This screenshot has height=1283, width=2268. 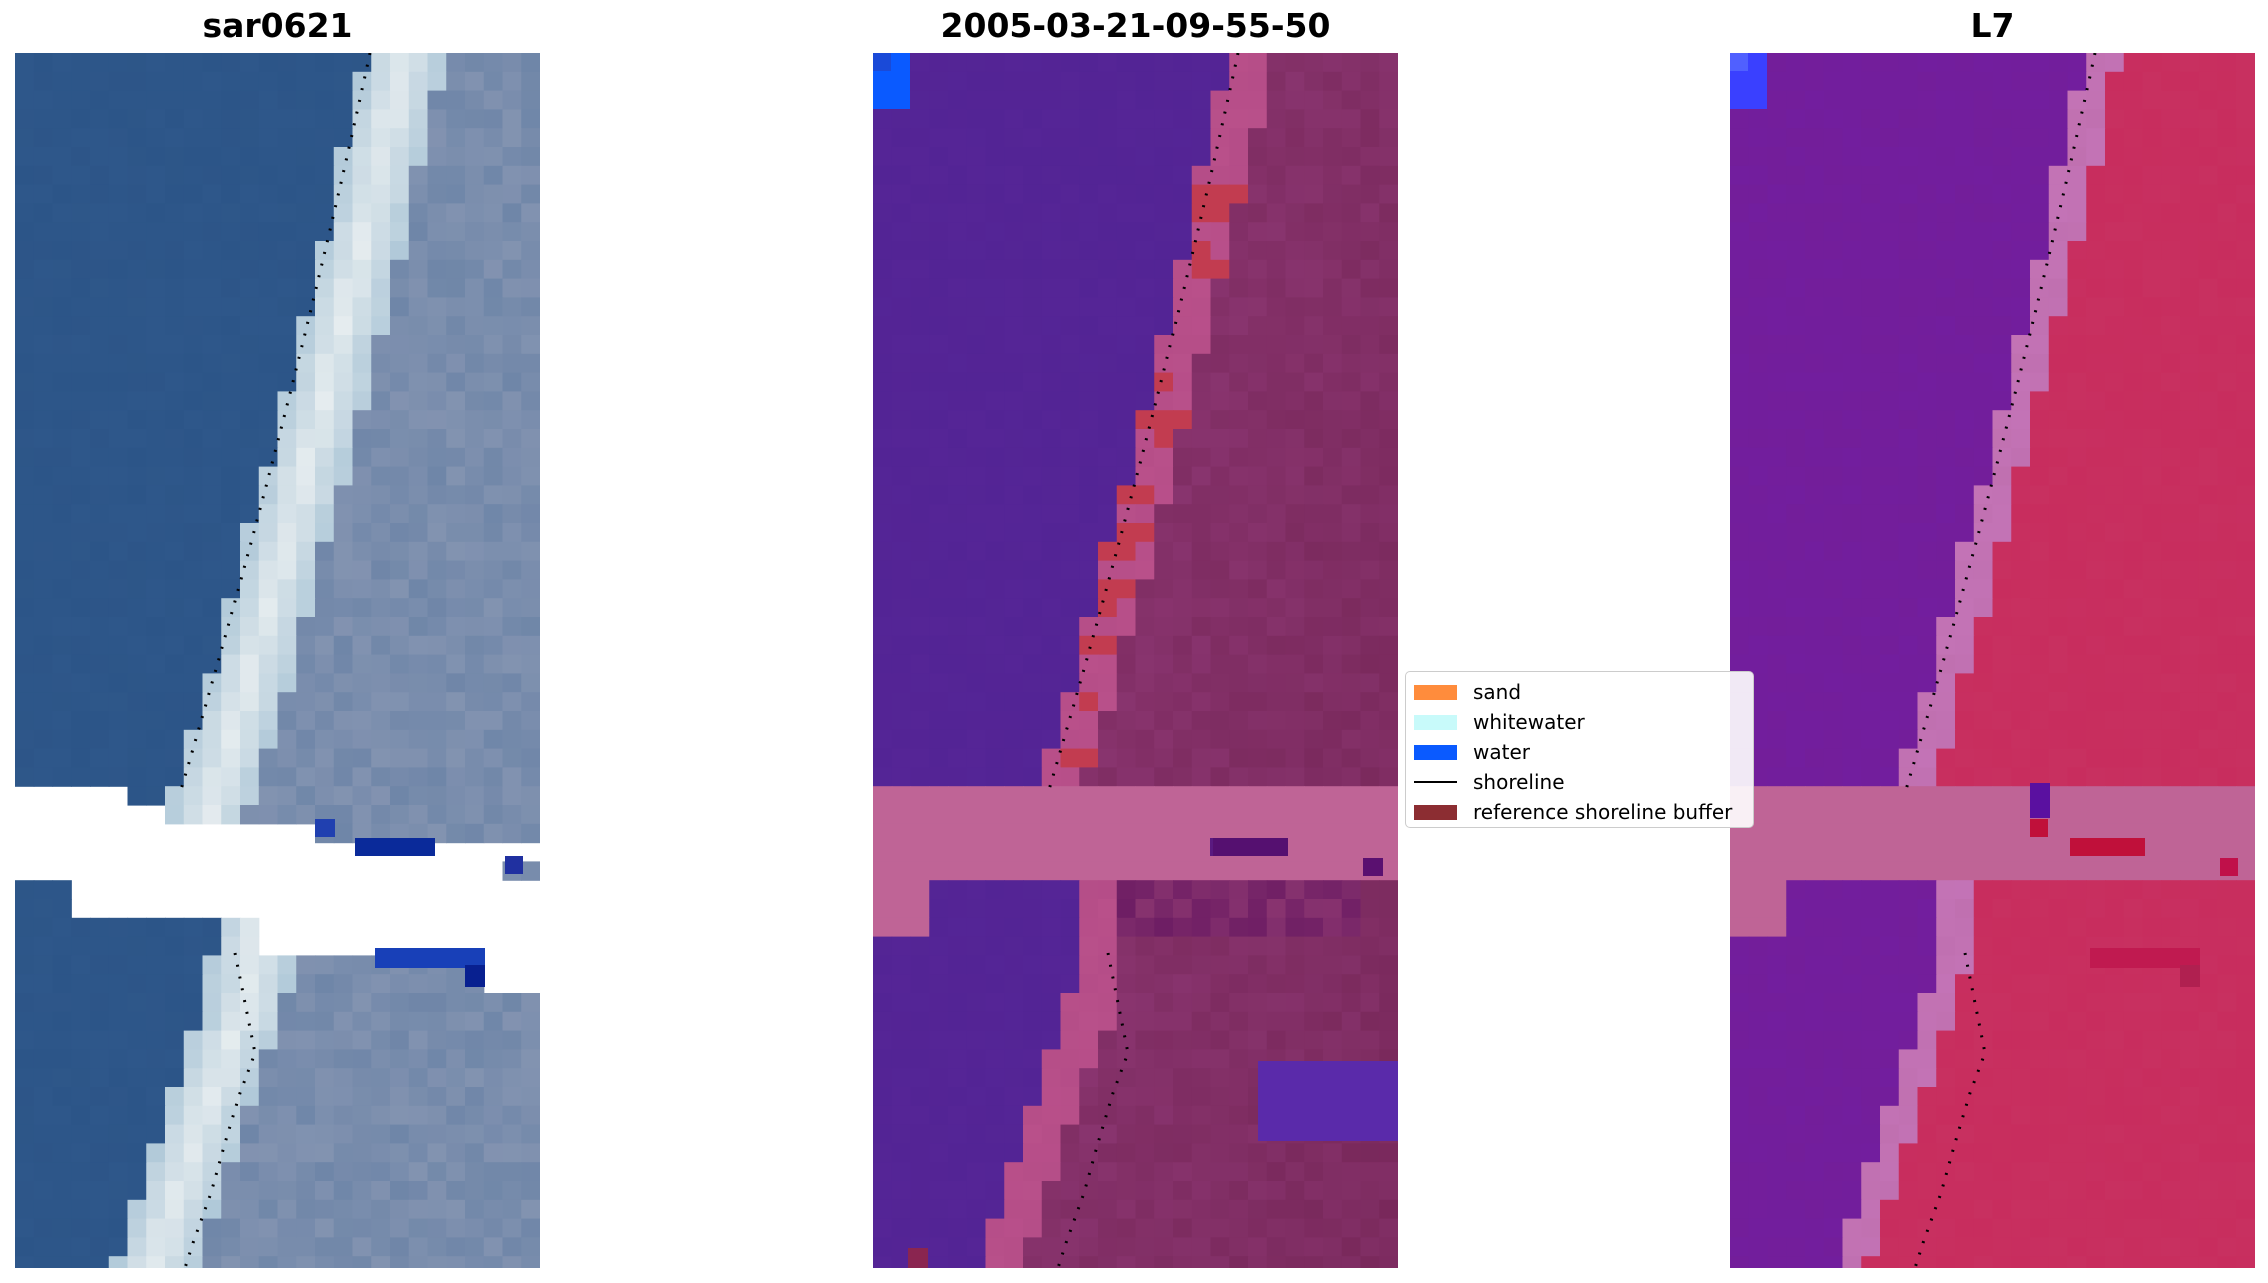 I want to click on legend-label-buffer: reference shoreline buffer, so click(x=1603, y=812).